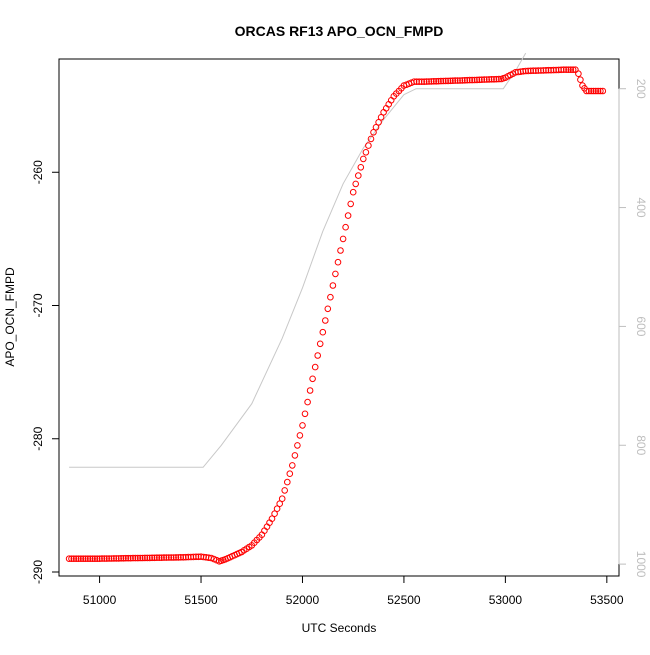  Describe the element at coordinates (641, 208) in the screenshot. I see `y2-tick-label: 400` at that location.